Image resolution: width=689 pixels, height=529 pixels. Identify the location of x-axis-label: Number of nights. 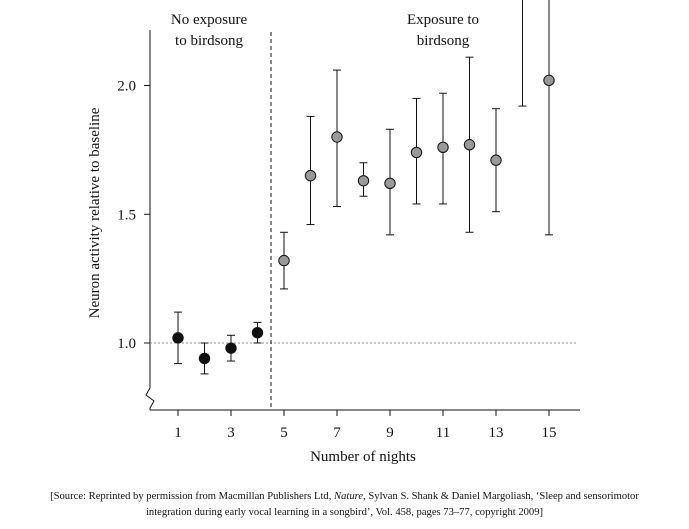
(363, 457).